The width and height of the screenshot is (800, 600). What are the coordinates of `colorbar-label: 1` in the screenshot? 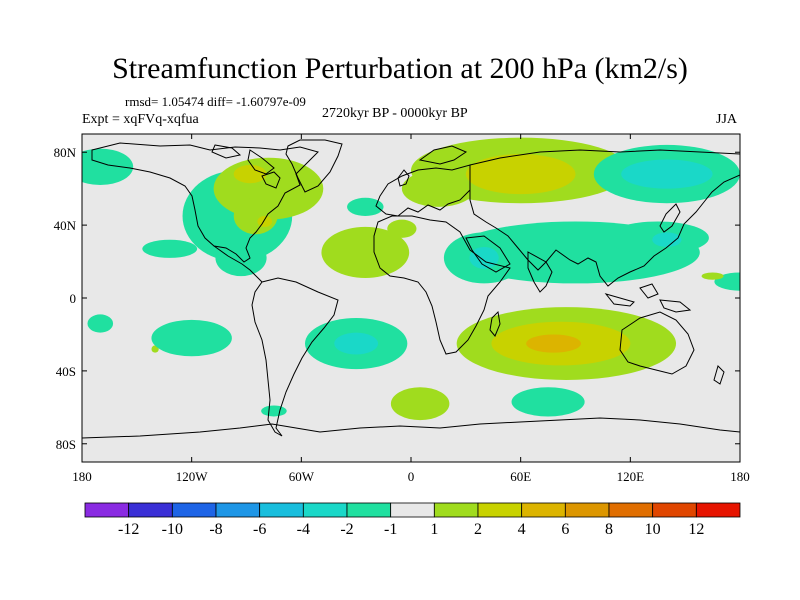 It's located at (434, 529).